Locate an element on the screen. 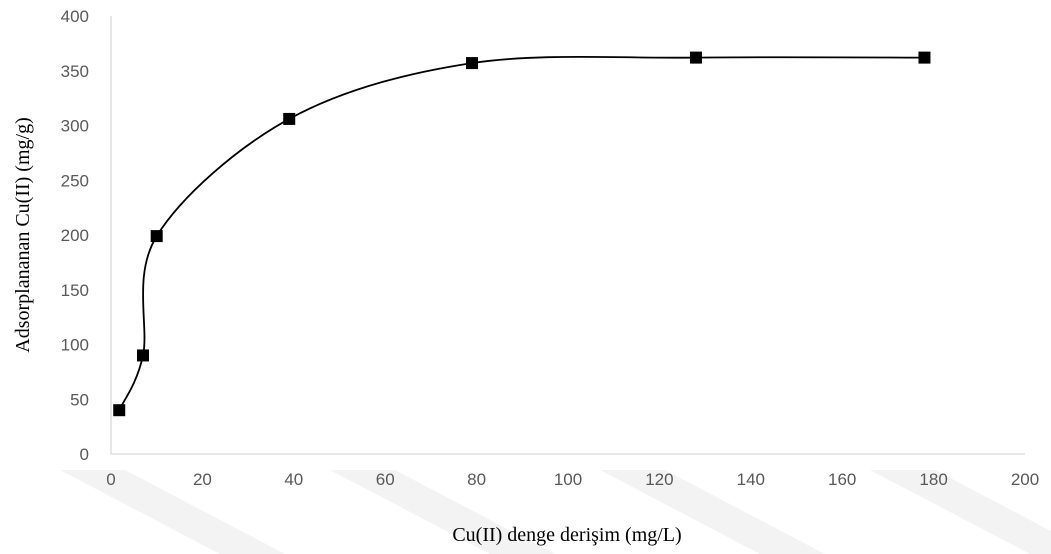 The width and height of the screenshot is (1051, 554). x-tick-label: 60 is located at coordinates (385, 479).